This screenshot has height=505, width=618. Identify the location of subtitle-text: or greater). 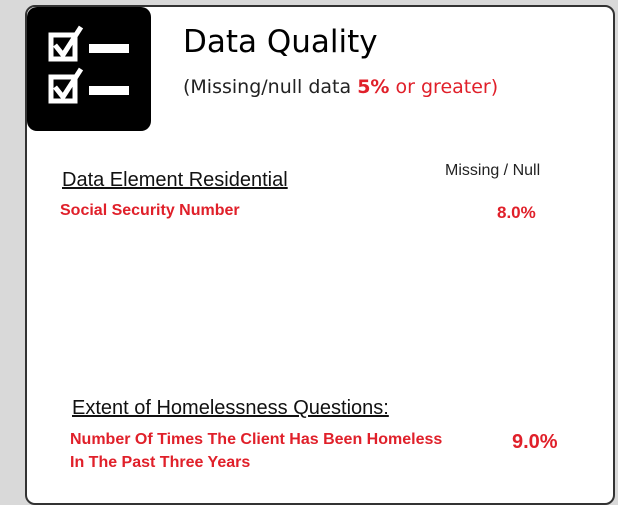
(447, 87).